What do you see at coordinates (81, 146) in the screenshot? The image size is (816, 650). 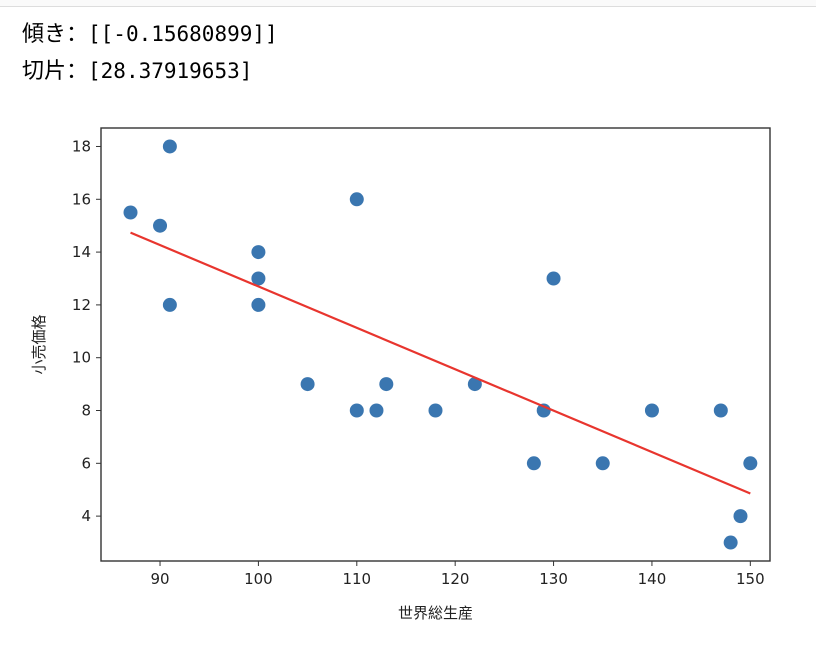 I see `y-tick-label: 18` at bounding box center [81, 146].